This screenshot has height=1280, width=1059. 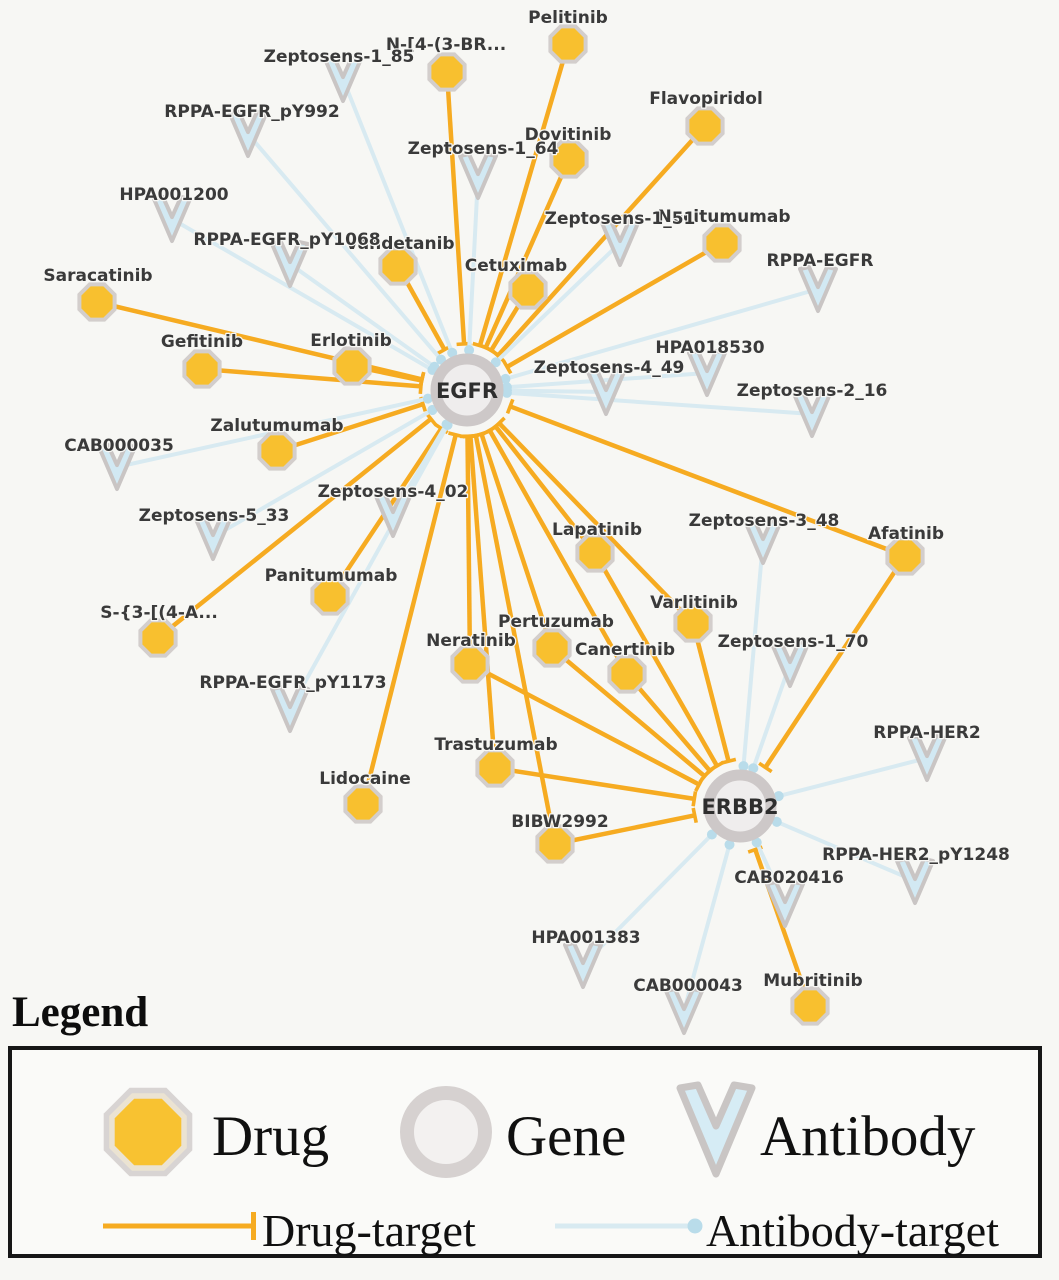 I want to click on node-gefitinib, so click(x=202, y=369).